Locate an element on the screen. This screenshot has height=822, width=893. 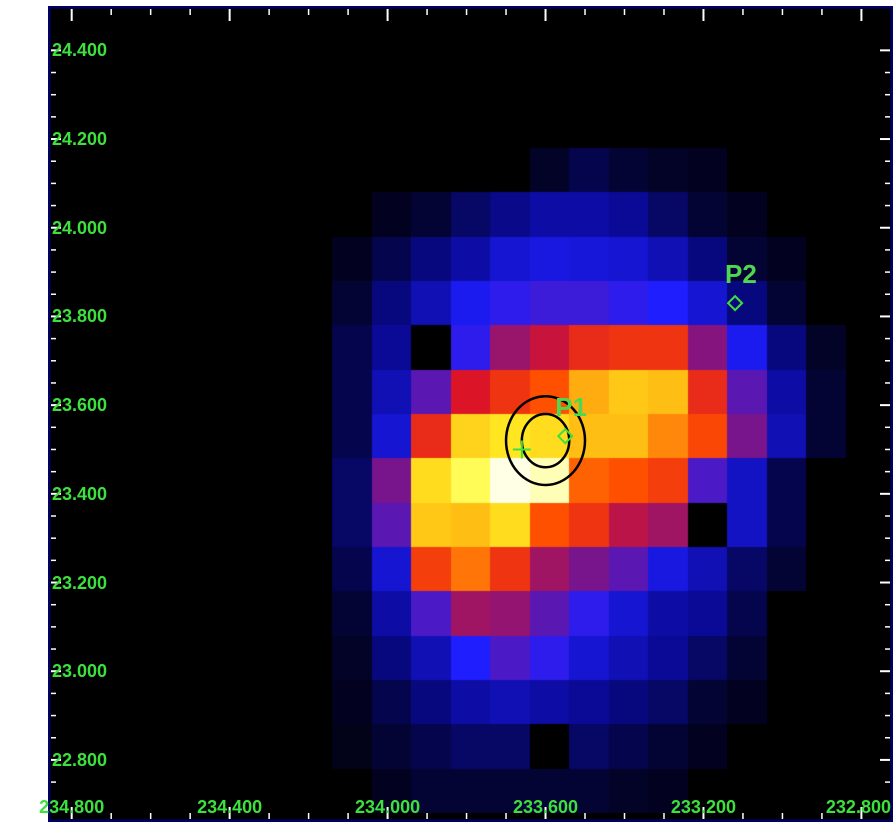
y-tick-label: 24.000 is located at coordinates (80, 227).